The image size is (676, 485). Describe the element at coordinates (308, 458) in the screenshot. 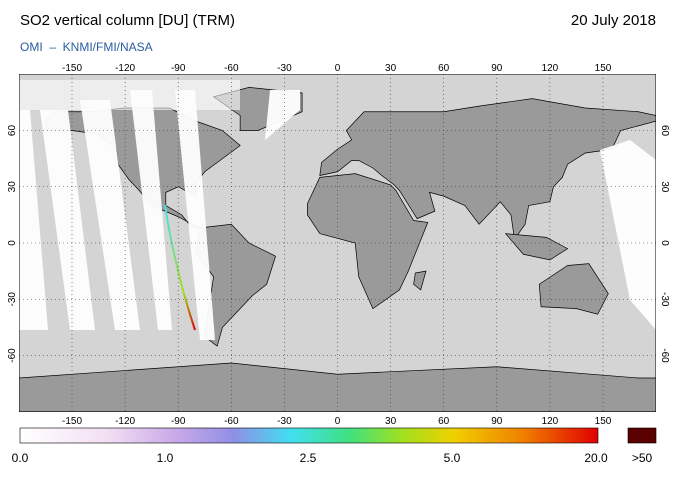

I see `colorbar-label: 2.5` at that location.